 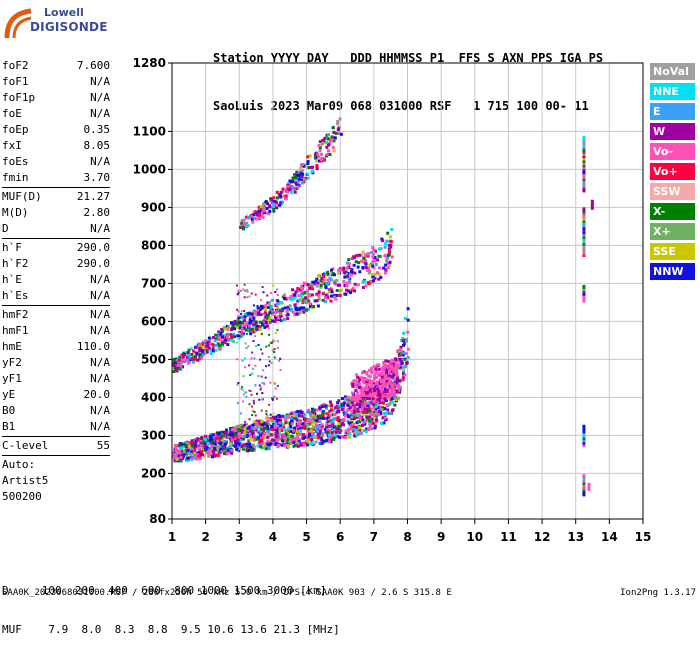 What do you see at coordinates (15, 129) in the screenshot?
I see `param-name: foEp` at bounding box center [15, 129].